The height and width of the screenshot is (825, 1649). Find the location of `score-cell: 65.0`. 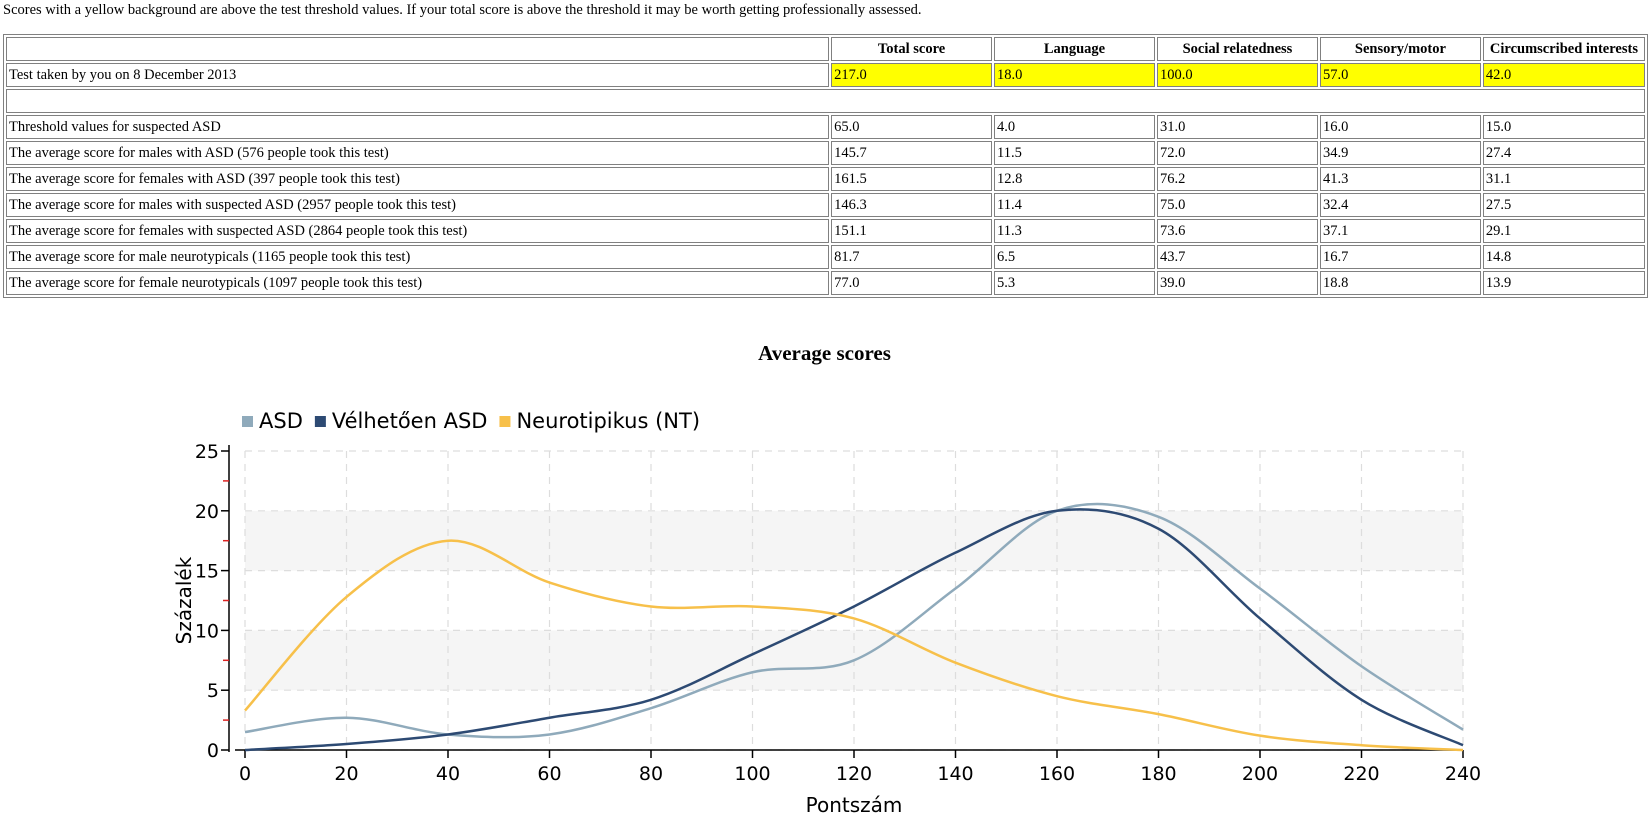

score-cell: 65.0 is located at coordinates (912, 127).